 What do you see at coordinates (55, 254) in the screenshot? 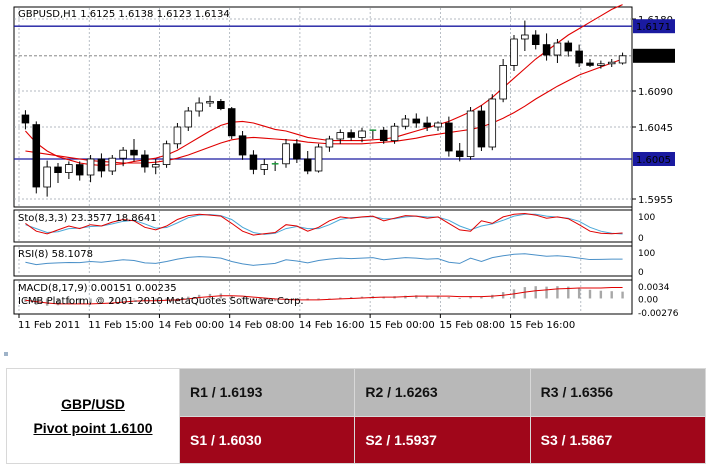
I see `rsi-label: RSI(8) 58.1078` at bounding box center [55, 254].